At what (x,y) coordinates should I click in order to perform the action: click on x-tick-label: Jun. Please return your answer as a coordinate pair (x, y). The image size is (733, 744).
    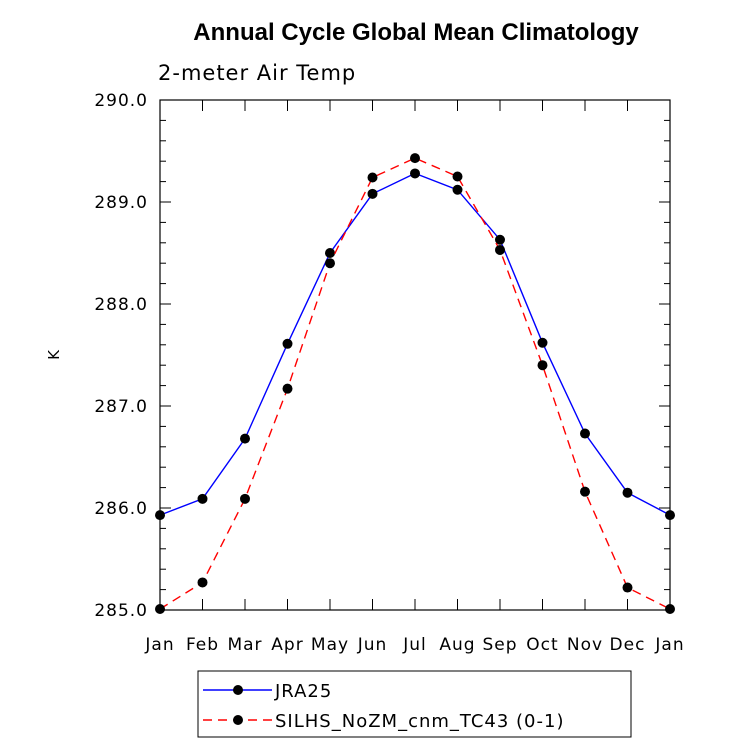
    Looking at the image, I should click on (372, 645).